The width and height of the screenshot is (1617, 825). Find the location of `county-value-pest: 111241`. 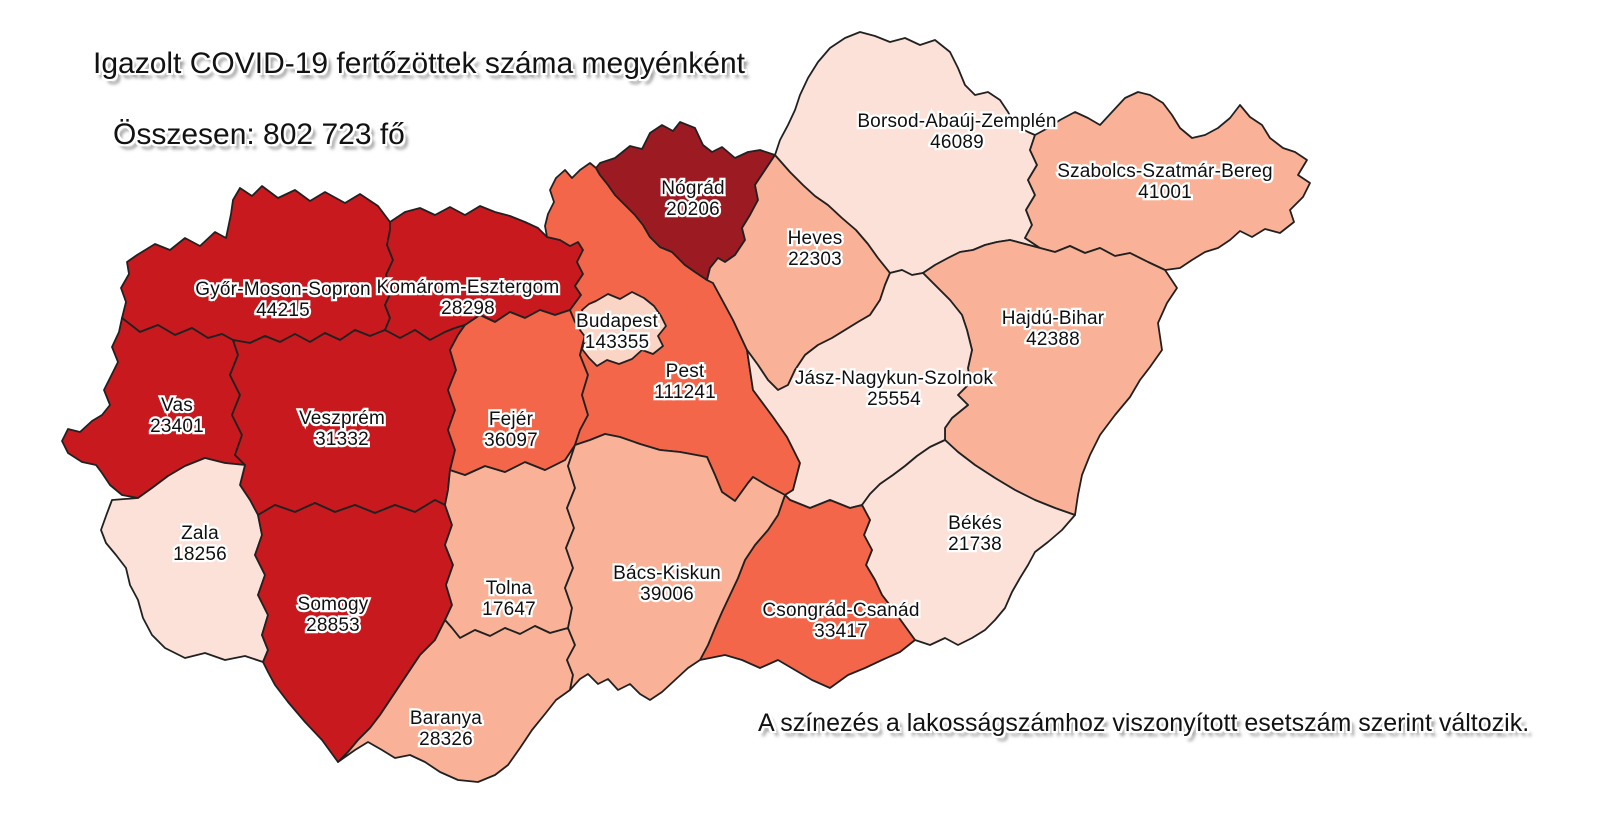

county-value-pest: 111241 is located at coordinates (685, 392).